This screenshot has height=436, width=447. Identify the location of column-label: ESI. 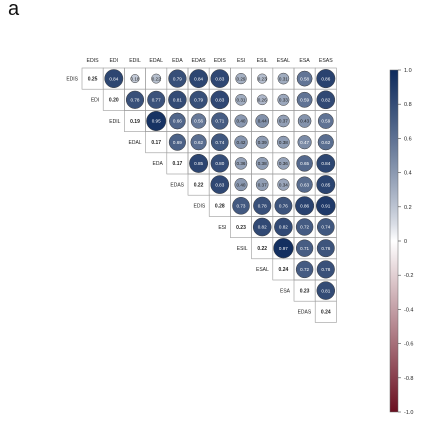
(241, 61).